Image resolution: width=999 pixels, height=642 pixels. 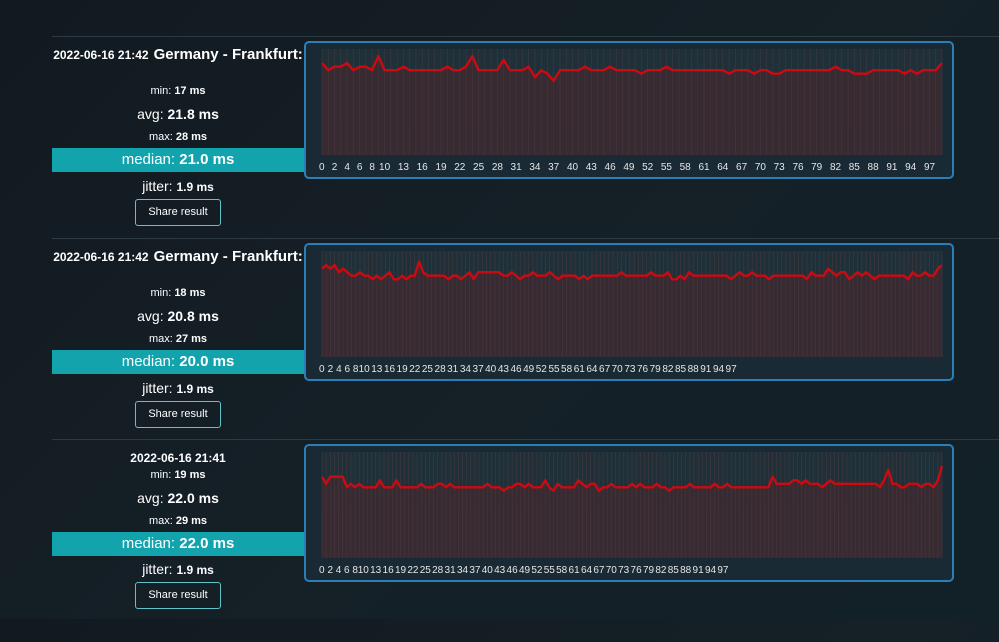 I want to click on median-stat: median: 22.0 ms, so click(x=178, y=544).